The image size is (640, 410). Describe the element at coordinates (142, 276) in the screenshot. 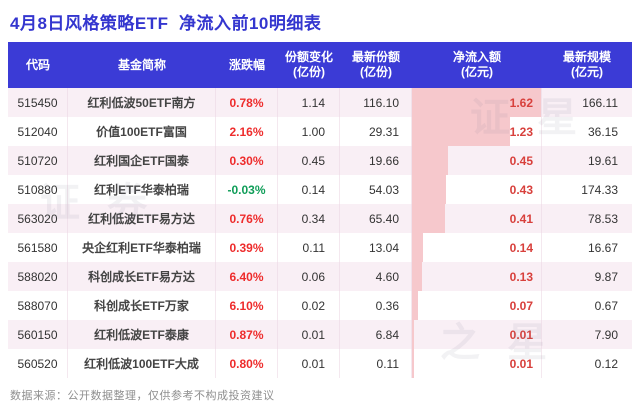

I see `cell-fund-name: 科创成长ETF易方达` at that location.